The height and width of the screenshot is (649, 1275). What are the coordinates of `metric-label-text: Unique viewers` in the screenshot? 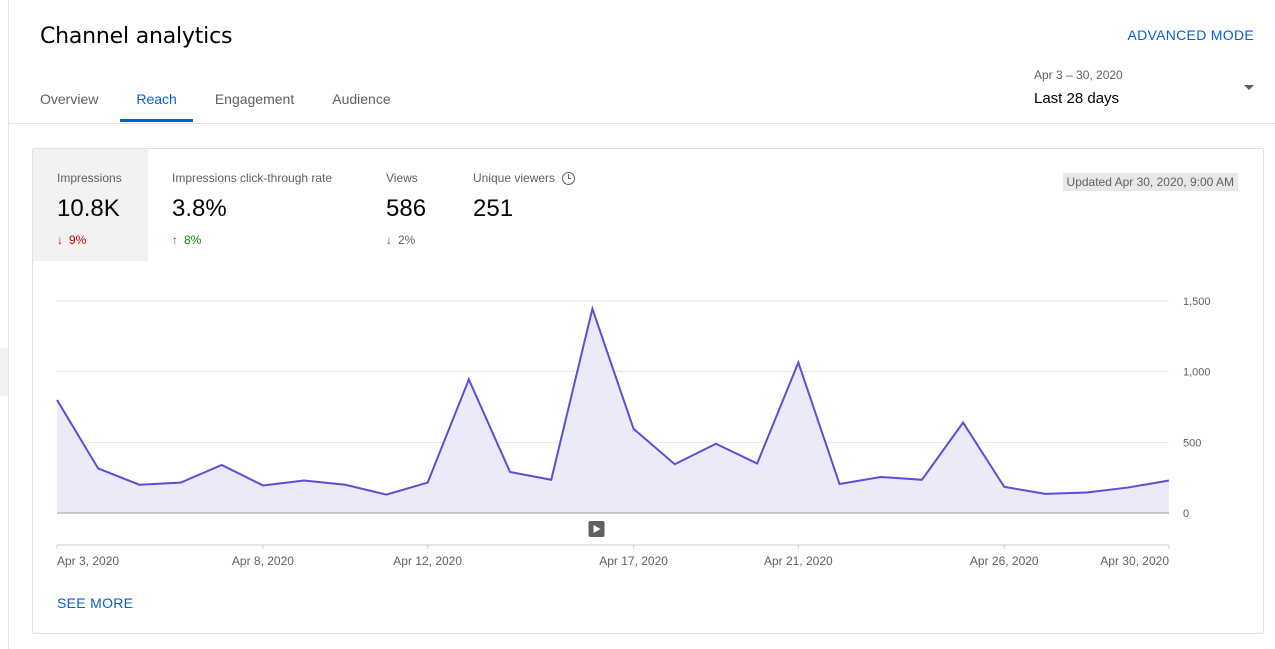 It's located at (514, 178).